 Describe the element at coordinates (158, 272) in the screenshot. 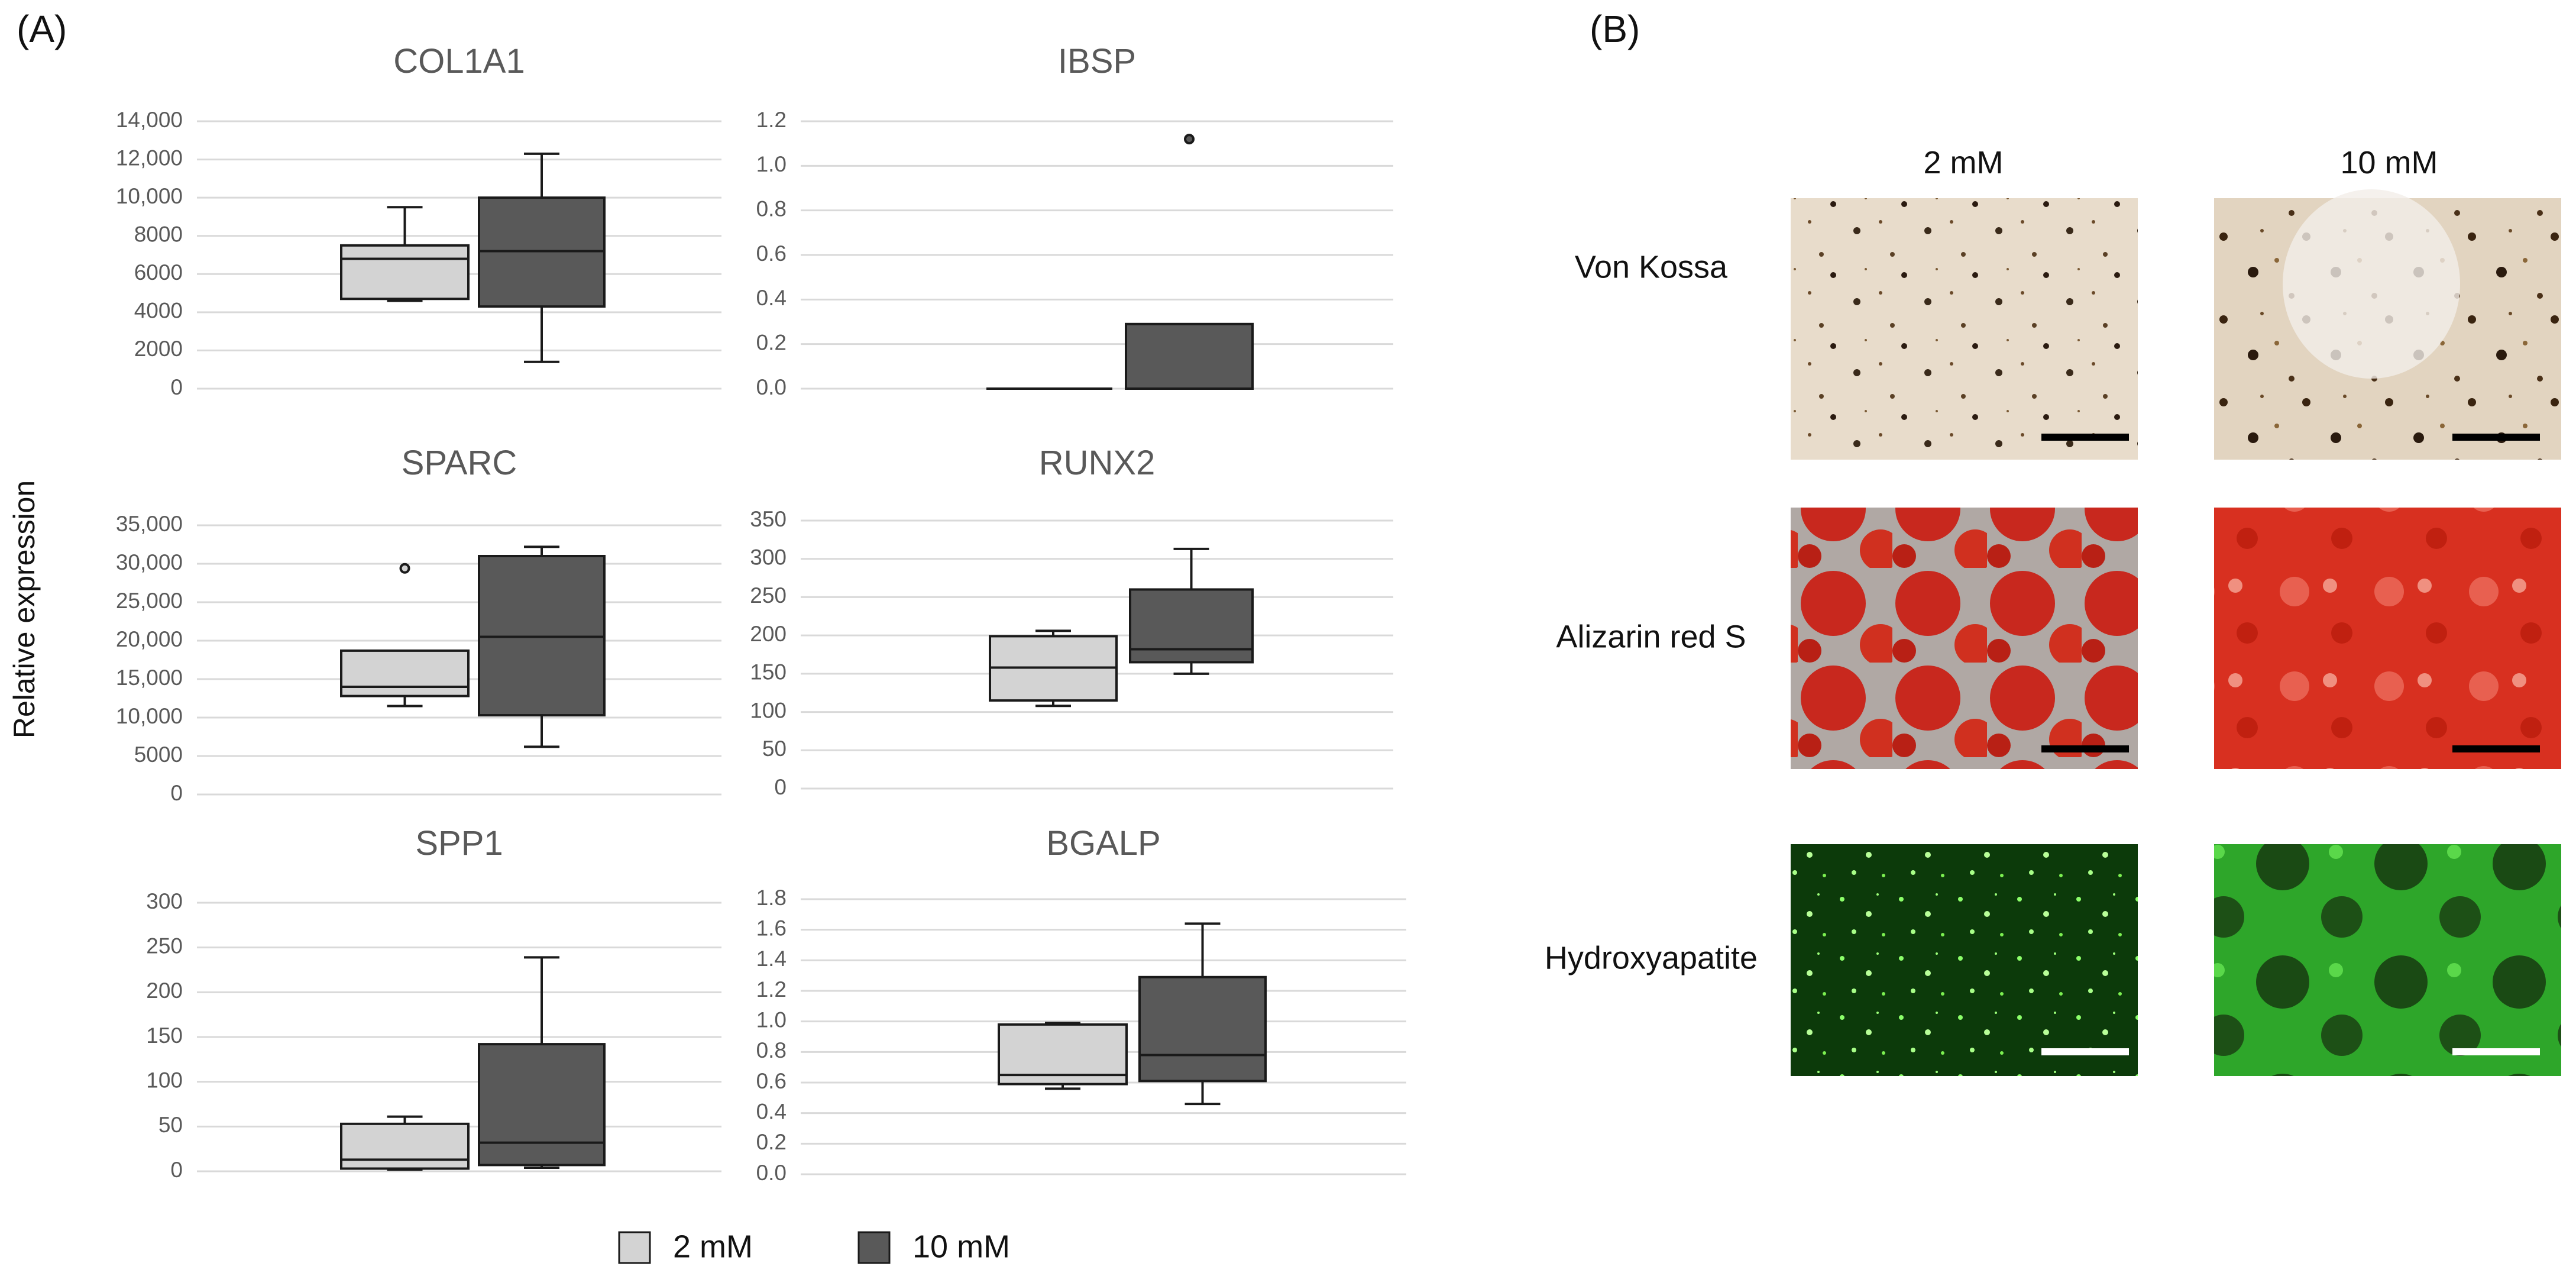

I see `y-tick-label: 6000` at that location.